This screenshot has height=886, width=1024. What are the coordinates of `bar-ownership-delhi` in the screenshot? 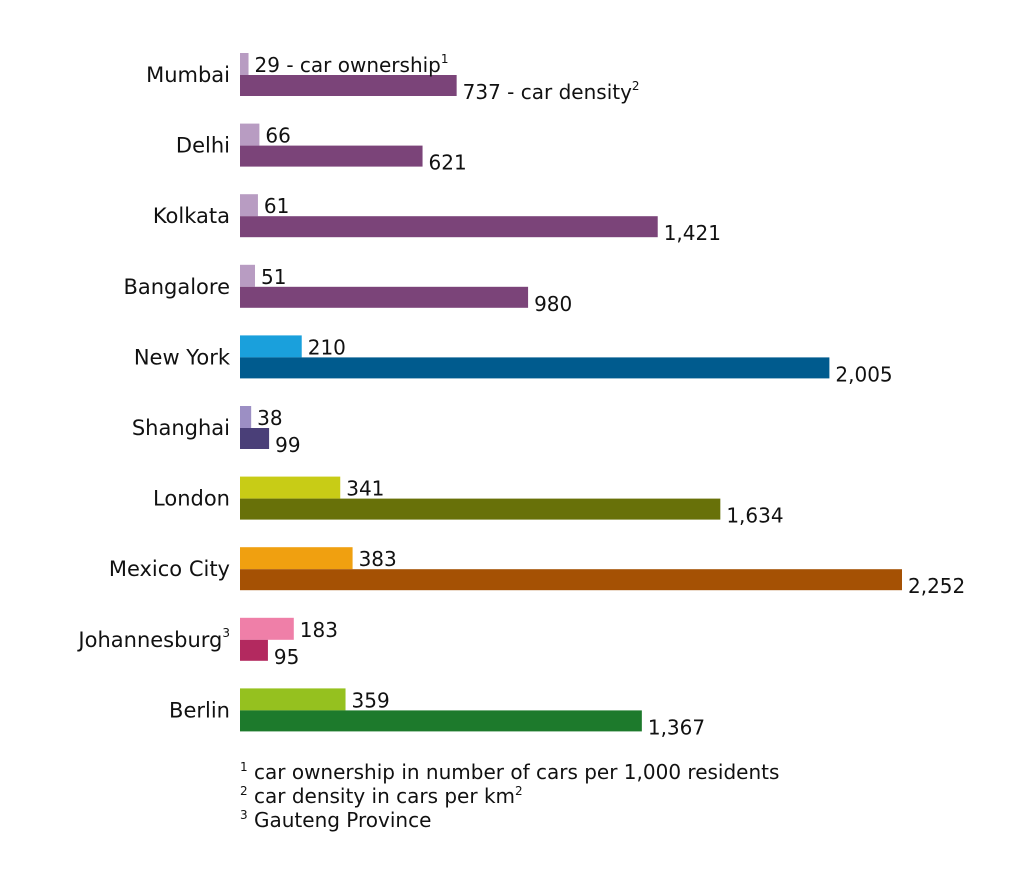 It's located at (250, 134).